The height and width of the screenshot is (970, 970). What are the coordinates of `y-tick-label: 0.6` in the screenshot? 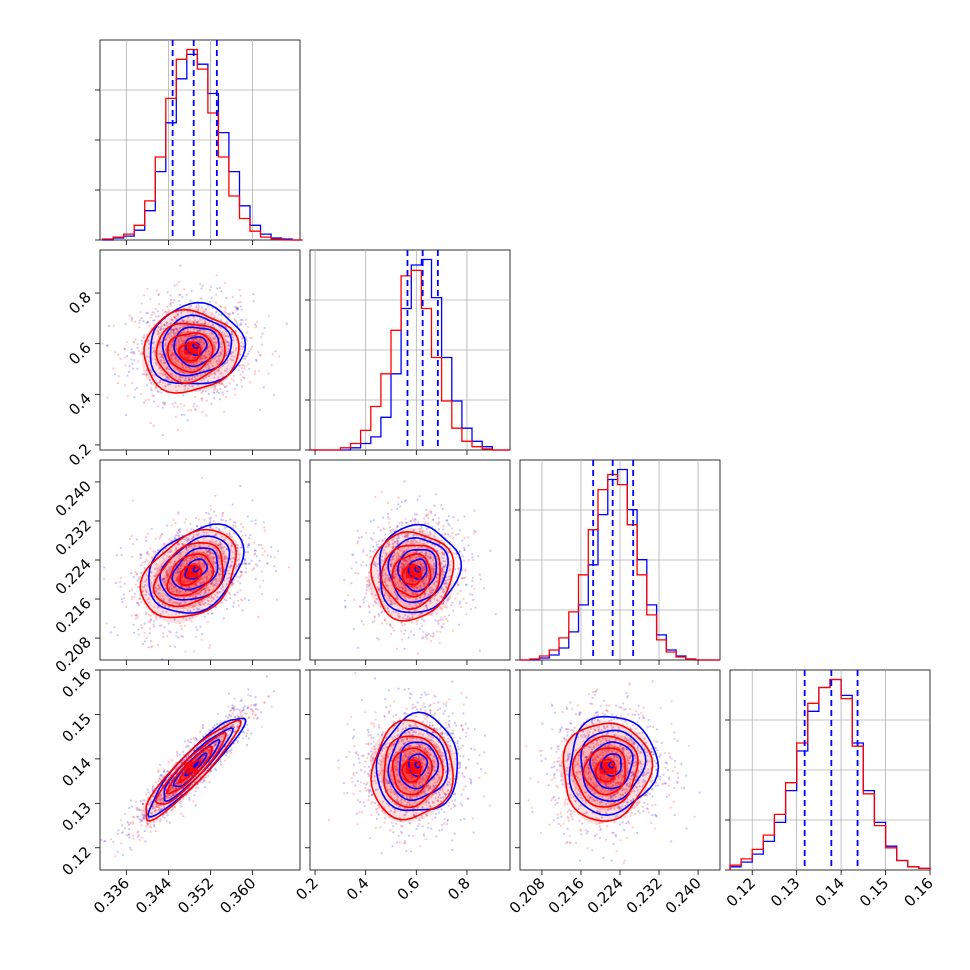 It's located at (80, 354).